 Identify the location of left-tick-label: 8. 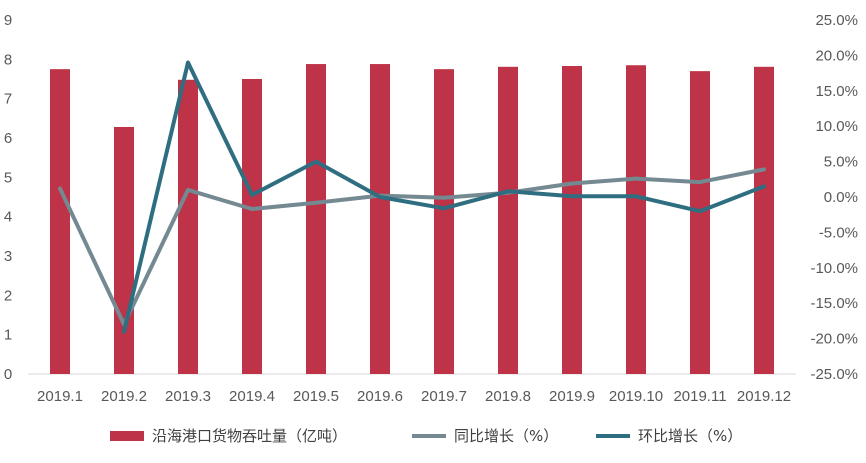
(8, 59).